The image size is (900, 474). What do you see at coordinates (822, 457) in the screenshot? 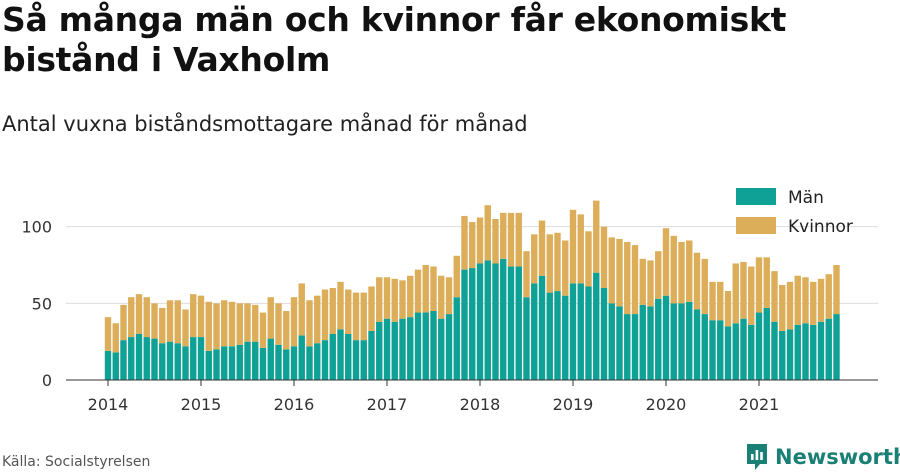
I see `brand-logo: Newsworthy` at bounding box center [822, 457].